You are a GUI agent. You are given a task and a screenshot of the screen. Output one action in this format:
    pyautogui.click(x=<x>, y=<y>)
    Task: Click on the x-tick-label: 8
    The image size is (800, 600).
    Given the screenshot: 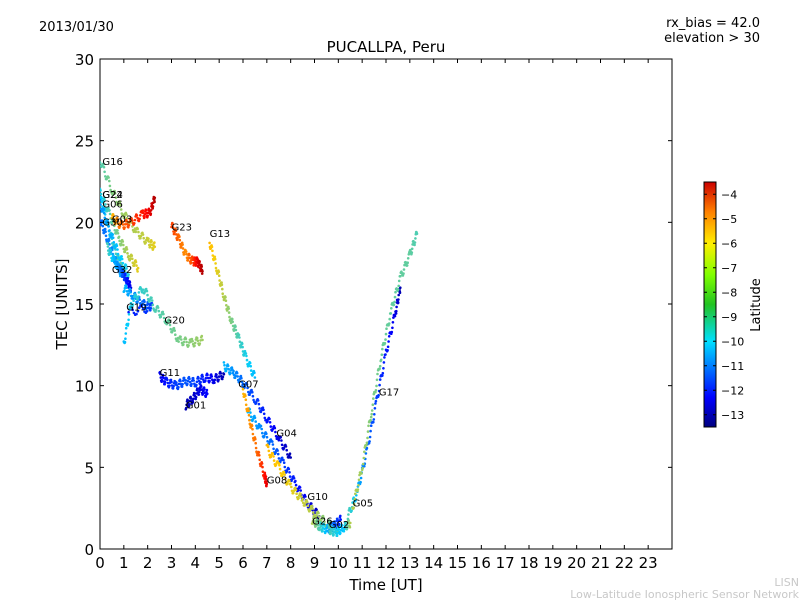 What is the action you would take?
    pyautogui.click(x=291, y=563)
    